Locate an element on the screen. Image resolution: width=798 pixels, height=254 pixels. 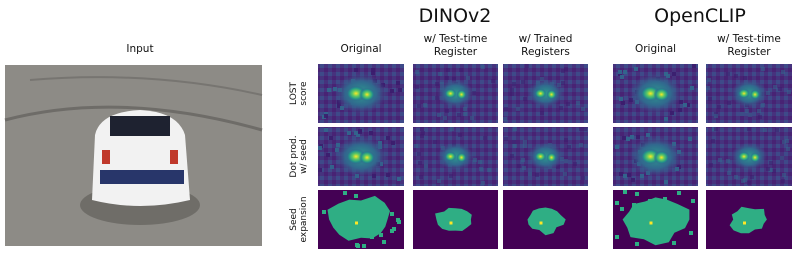
row-label-text-line: score is located at coordinates (304, 93).